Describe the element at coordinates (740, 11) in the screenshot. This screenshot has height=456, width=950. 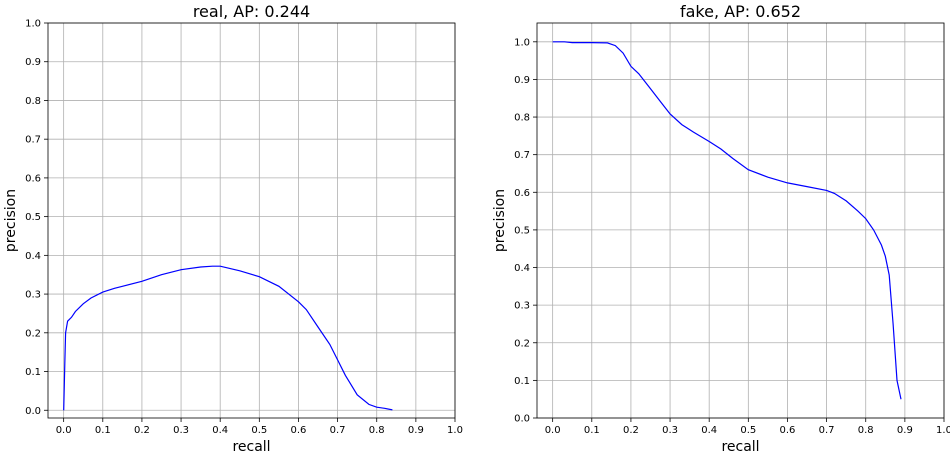
I see `chart-title: fake, AP: 0.652` at that location.